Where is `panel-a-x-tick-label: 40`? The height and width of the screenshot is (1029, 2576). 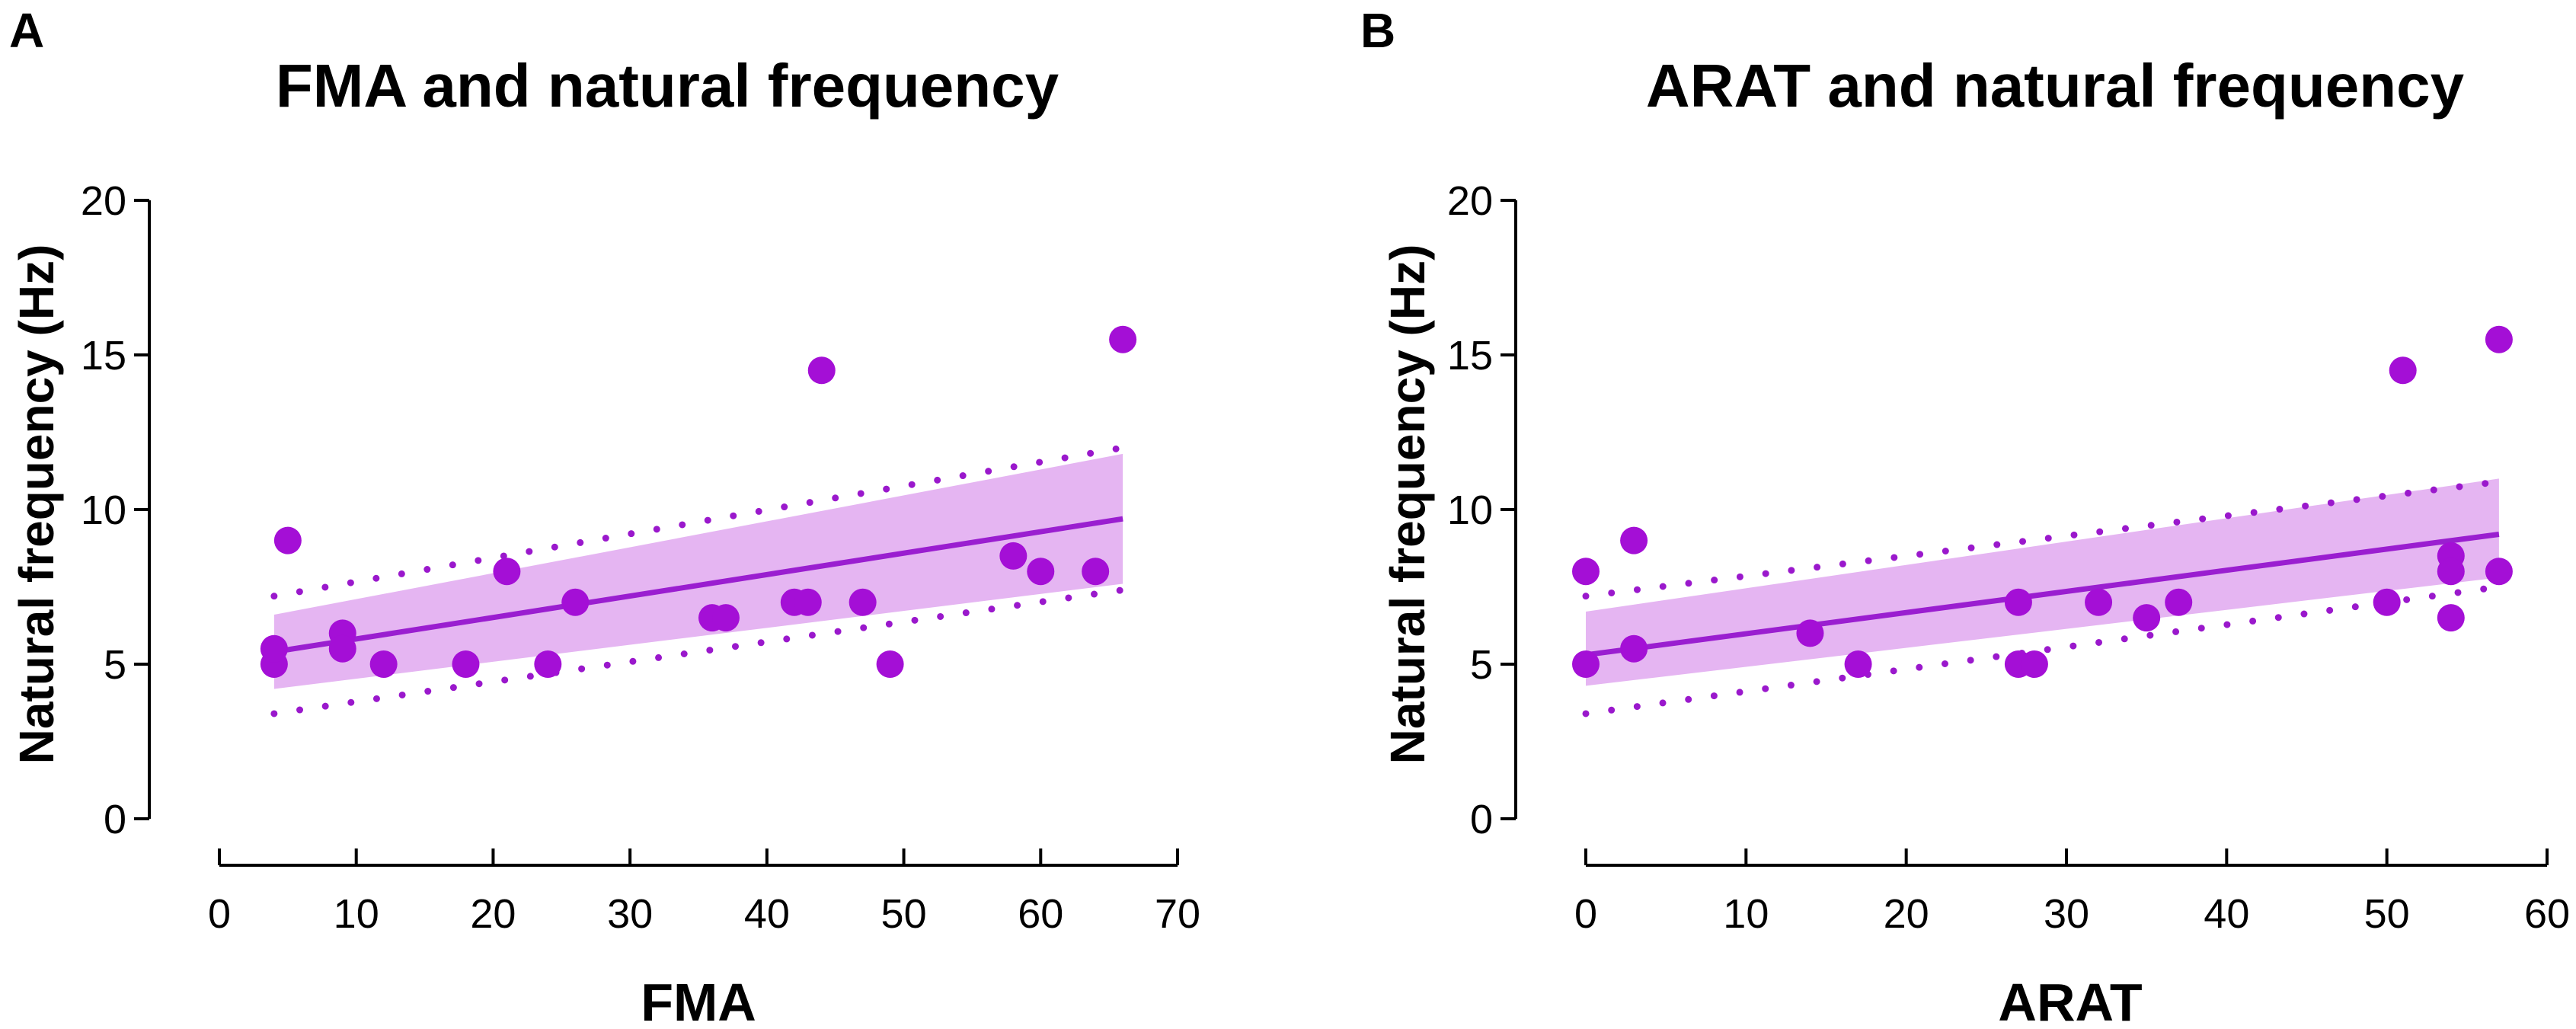 panel-a-x-tick-label: 40 is located at coordinates (767, 914).